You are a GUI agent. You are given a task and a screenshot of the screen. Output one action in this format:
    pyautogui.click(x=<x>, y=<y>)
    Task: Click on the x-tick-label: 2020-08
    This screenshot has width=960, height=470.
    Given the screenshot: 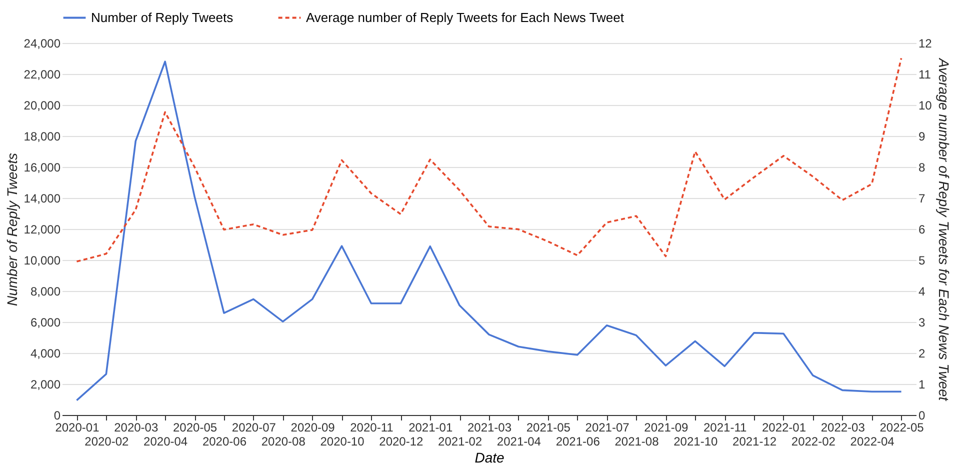 What is the action you would take?
    pyautogui.click(x=283, y=441)
    